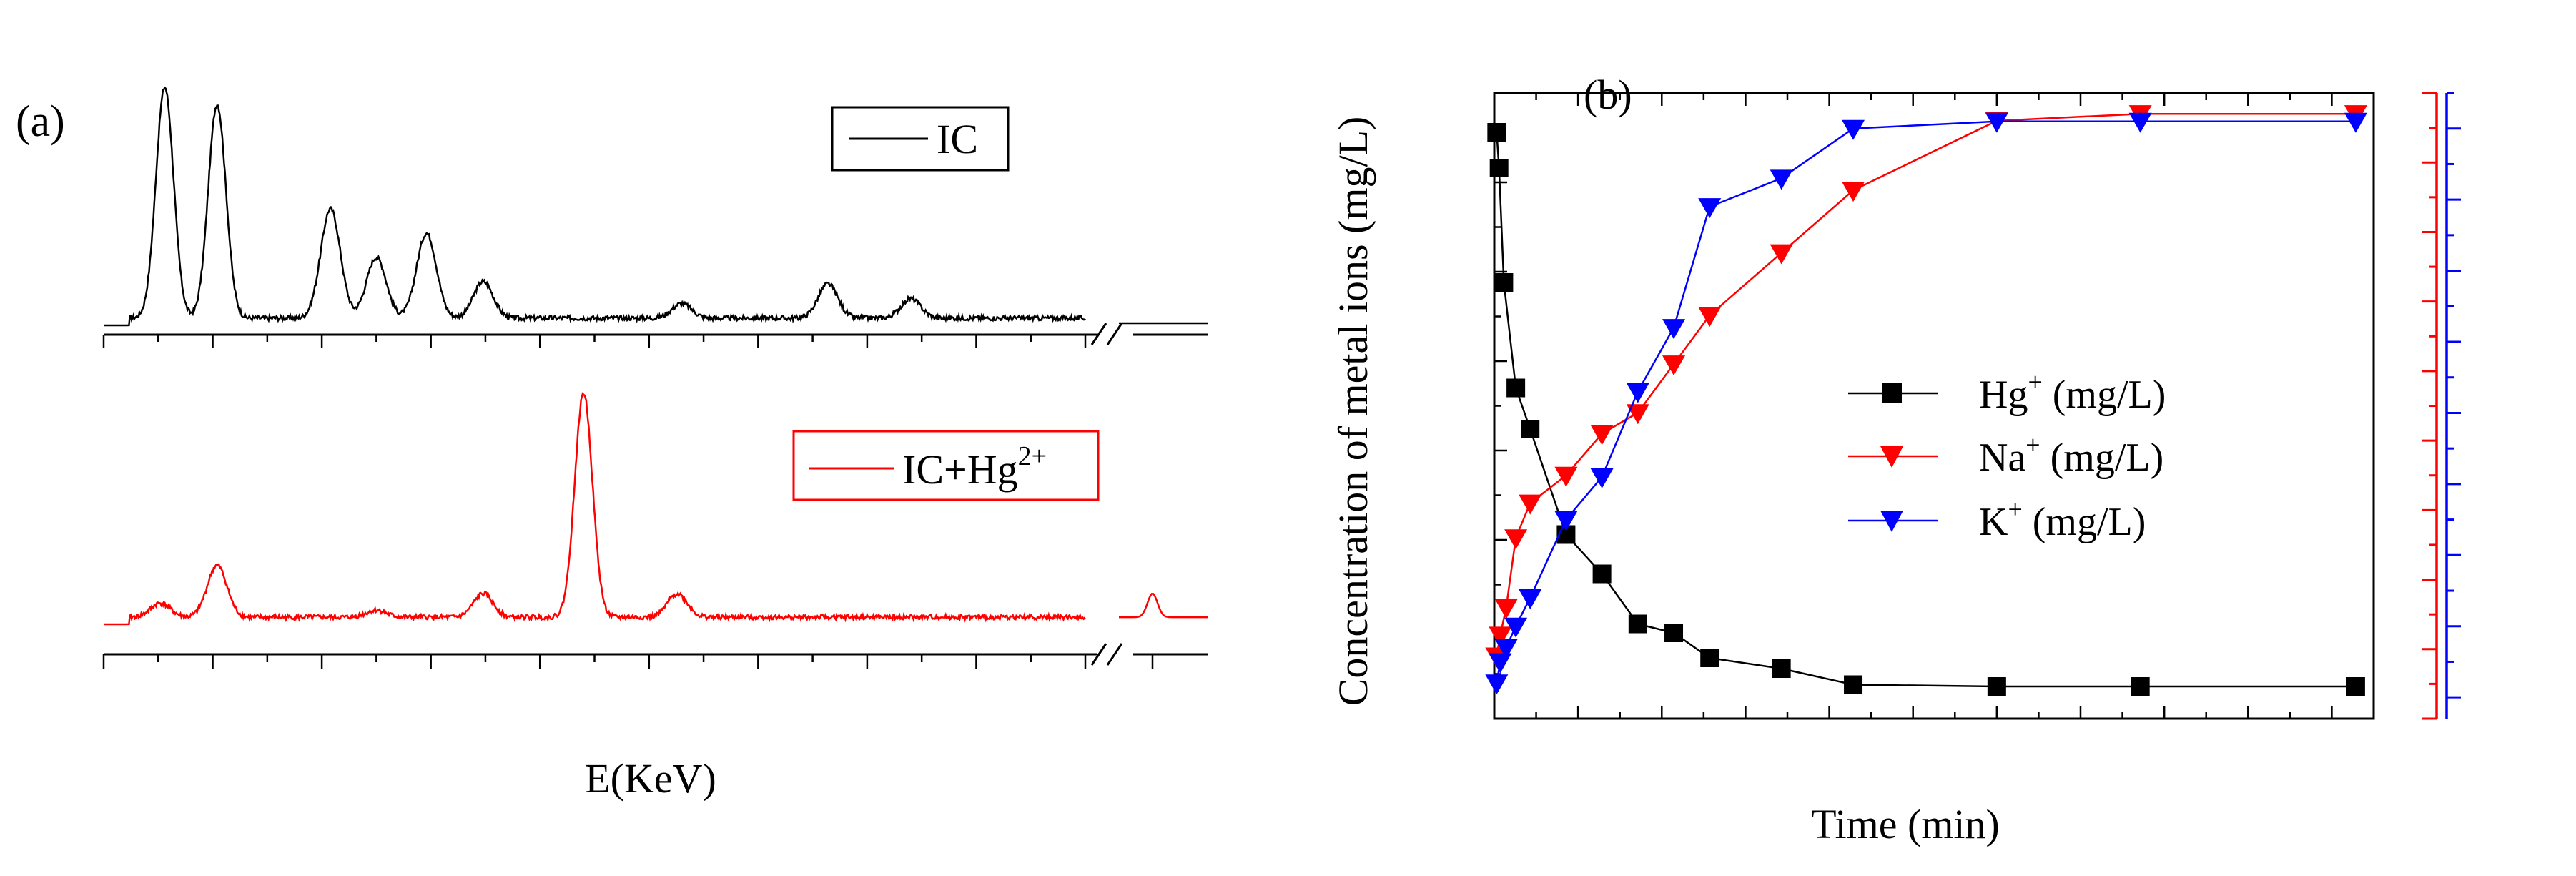  I want to click on legend: Hg+ (mg/L) Na+ (mg/L) K+ (mg/L), so click(2007, 456).